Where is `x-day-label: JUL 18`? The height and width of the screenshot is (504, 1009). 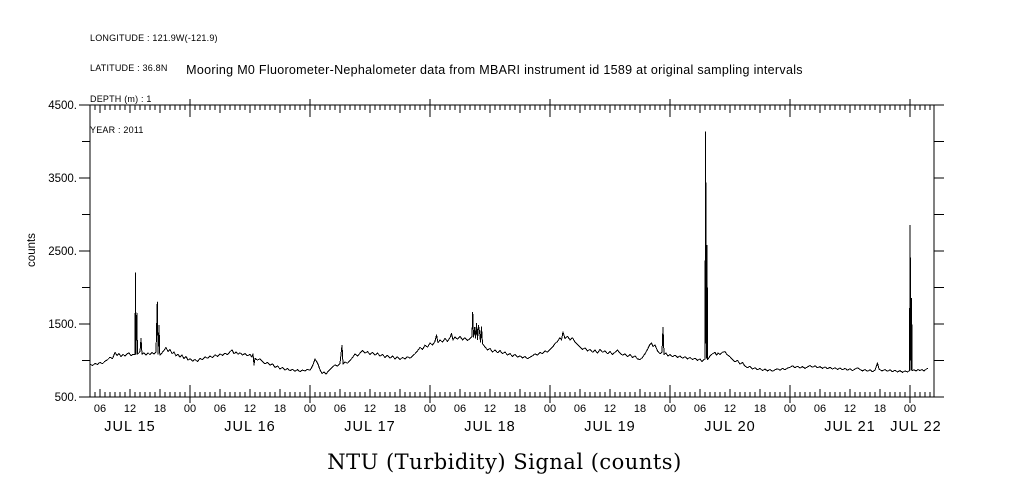 x-day-label: JUL 18 is located at coordinates (489, 427).